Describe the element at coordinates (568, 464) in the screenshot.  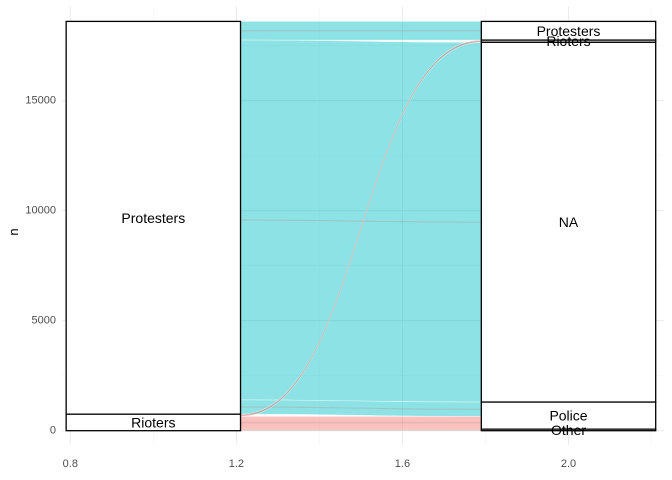
I see `x-tick-label: 2.0` at that location.